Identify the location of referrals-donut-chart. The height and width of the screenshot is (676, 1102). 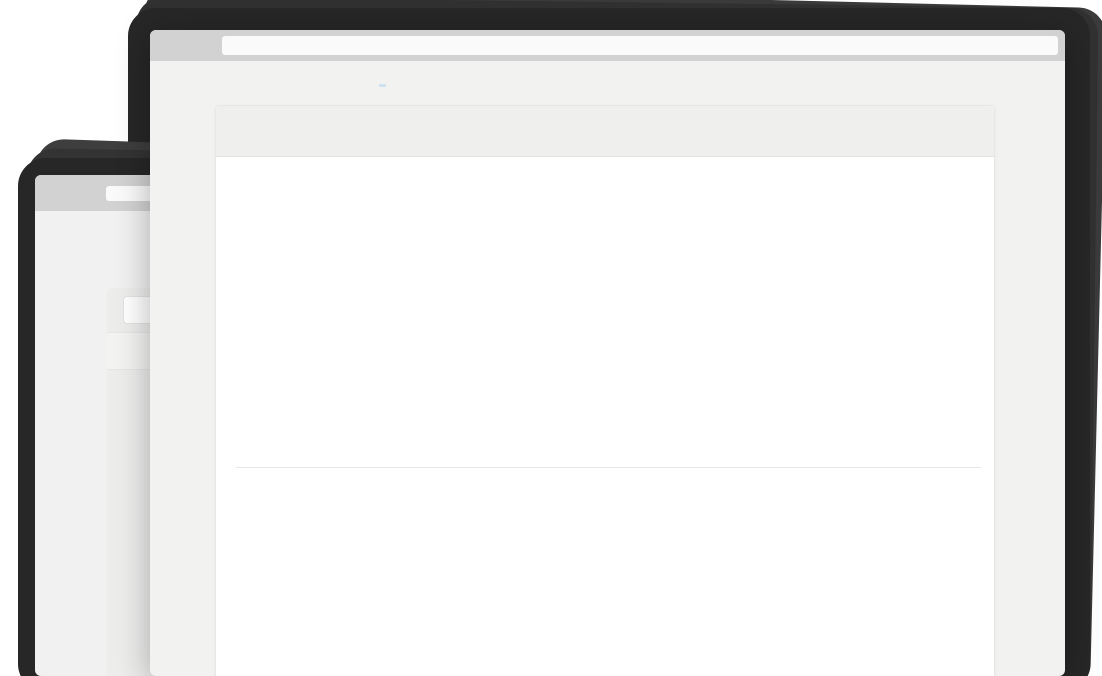
(416, 605).